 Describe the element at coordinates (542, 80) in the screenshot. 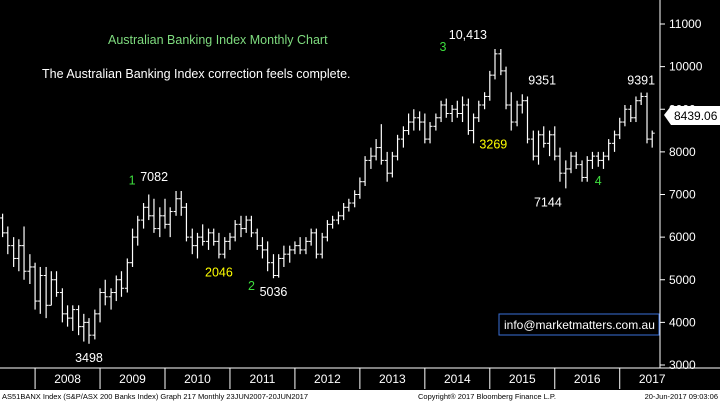

I see `annotation-white: 9351` at that location.